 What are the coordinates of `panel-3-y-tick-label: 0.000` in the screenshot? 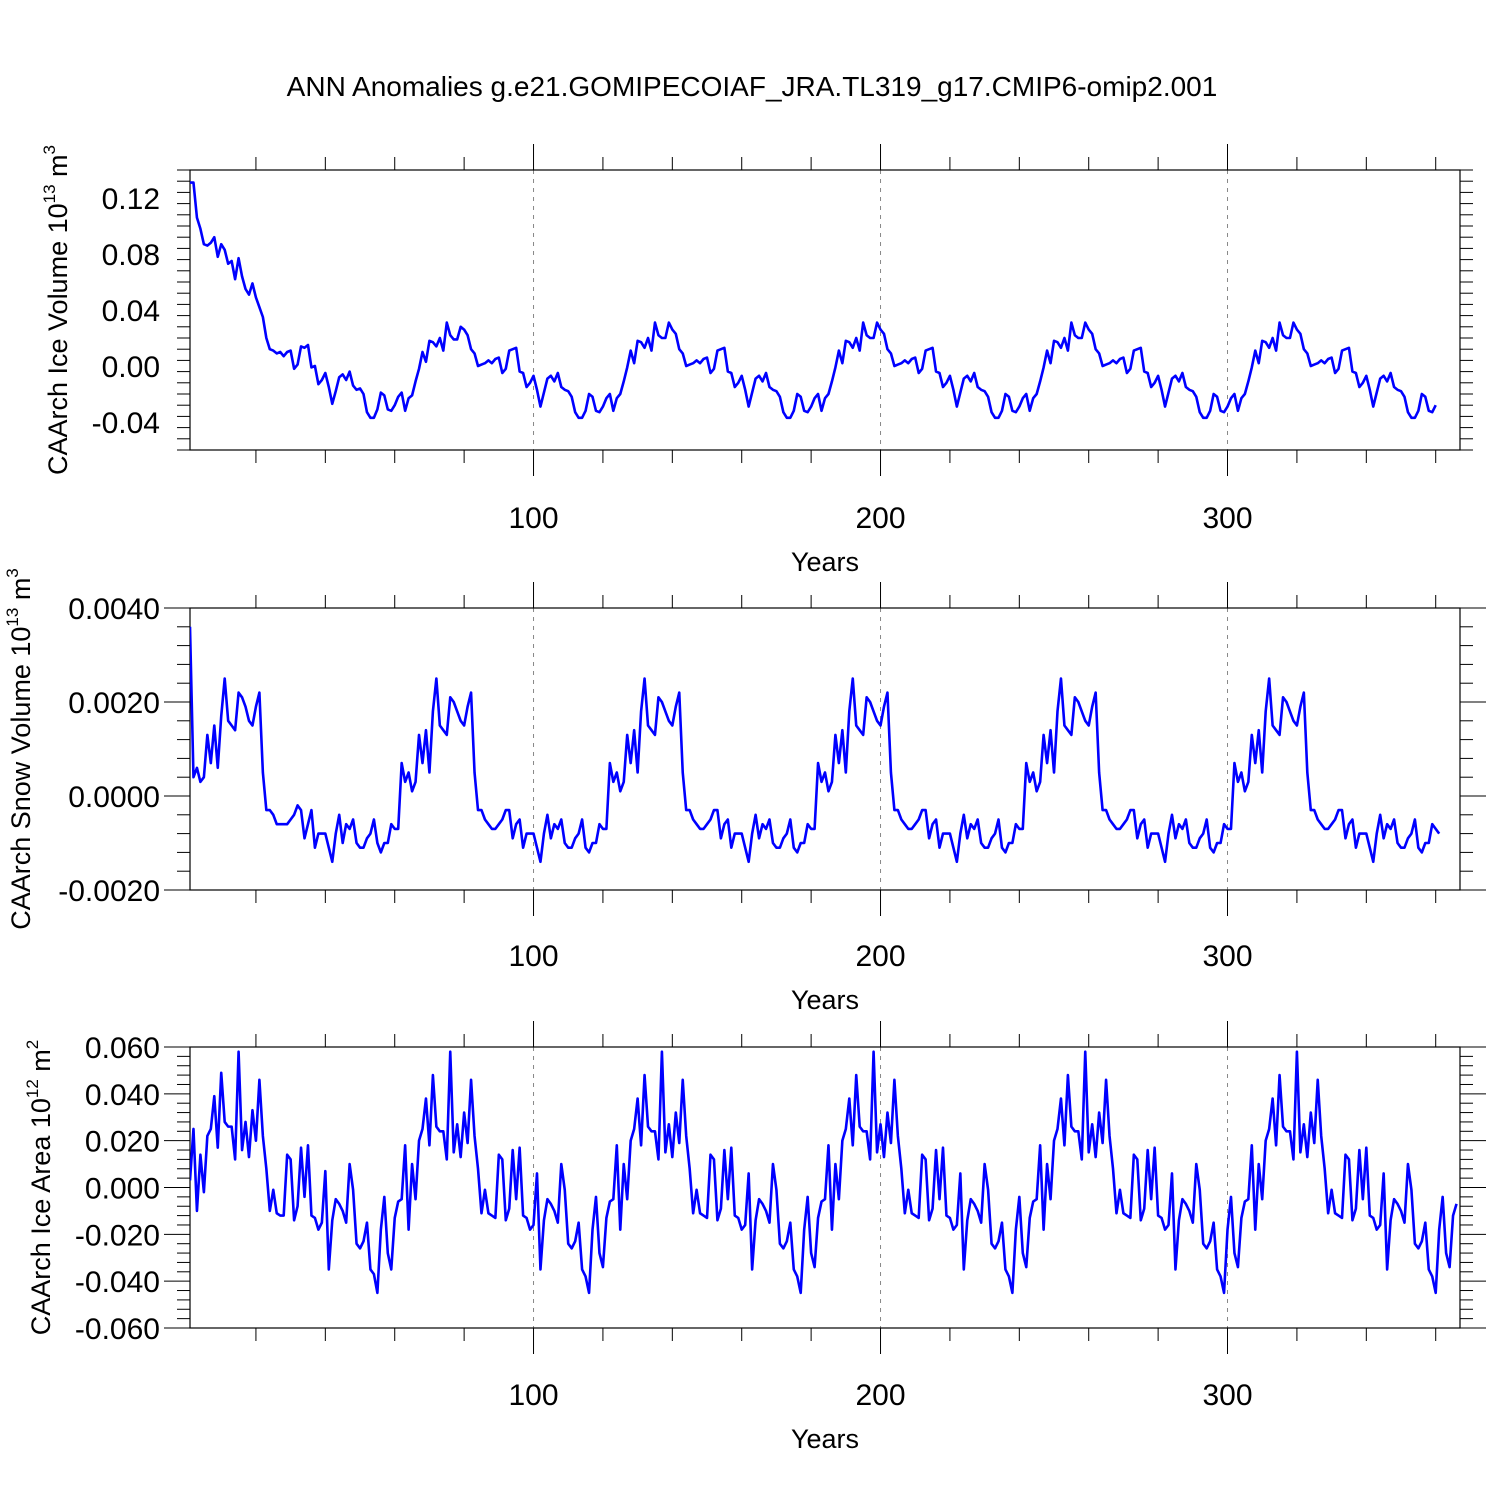 It's located at (122, 1189).